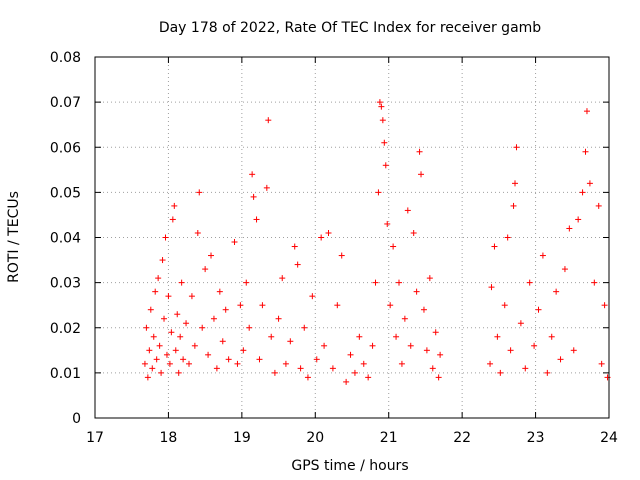 This screenshot has width=640, height=480. Describe the element at coordinates (242, 438) in the screenshot. I see `x-tick-label: 19` at that location.